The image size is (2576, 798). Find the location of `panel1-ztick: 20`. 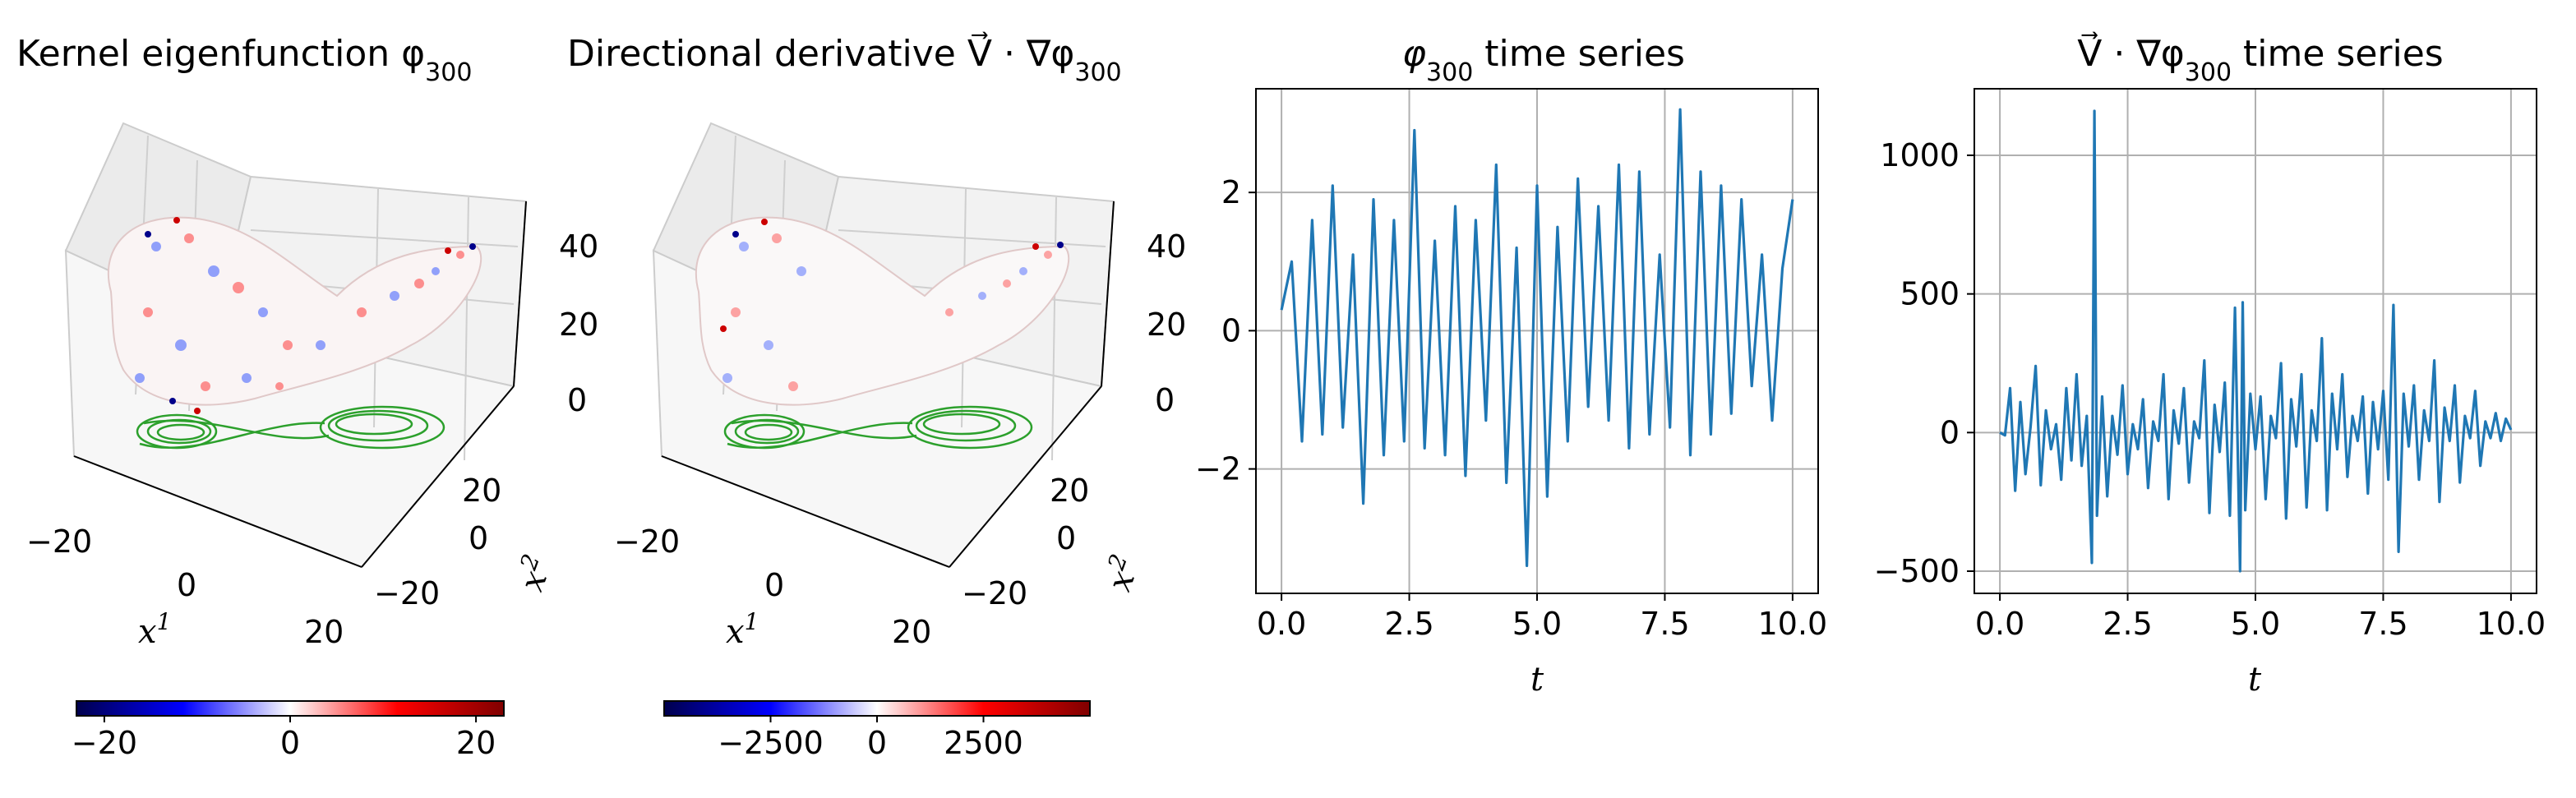

panel1-ztick: 20 is located at coordinates (579, 325).